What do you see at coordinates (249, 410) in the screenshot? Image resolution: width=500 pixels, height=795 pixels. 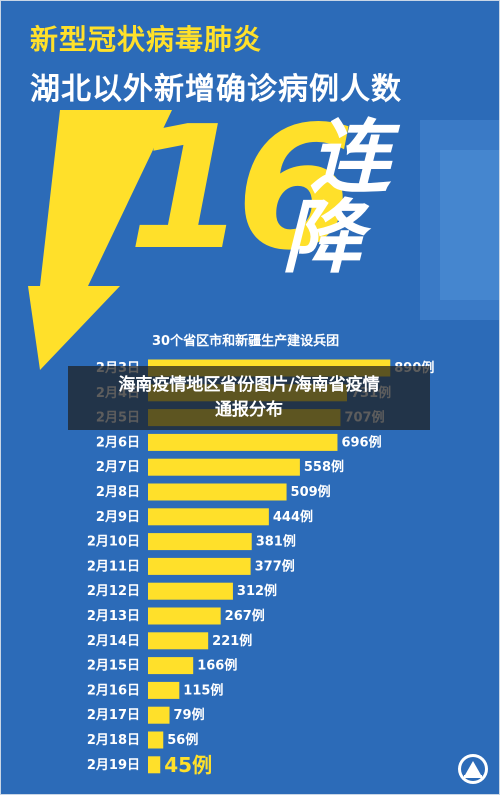 I see `banner-line-2: 通报分布` at bounding box center [249, 410].